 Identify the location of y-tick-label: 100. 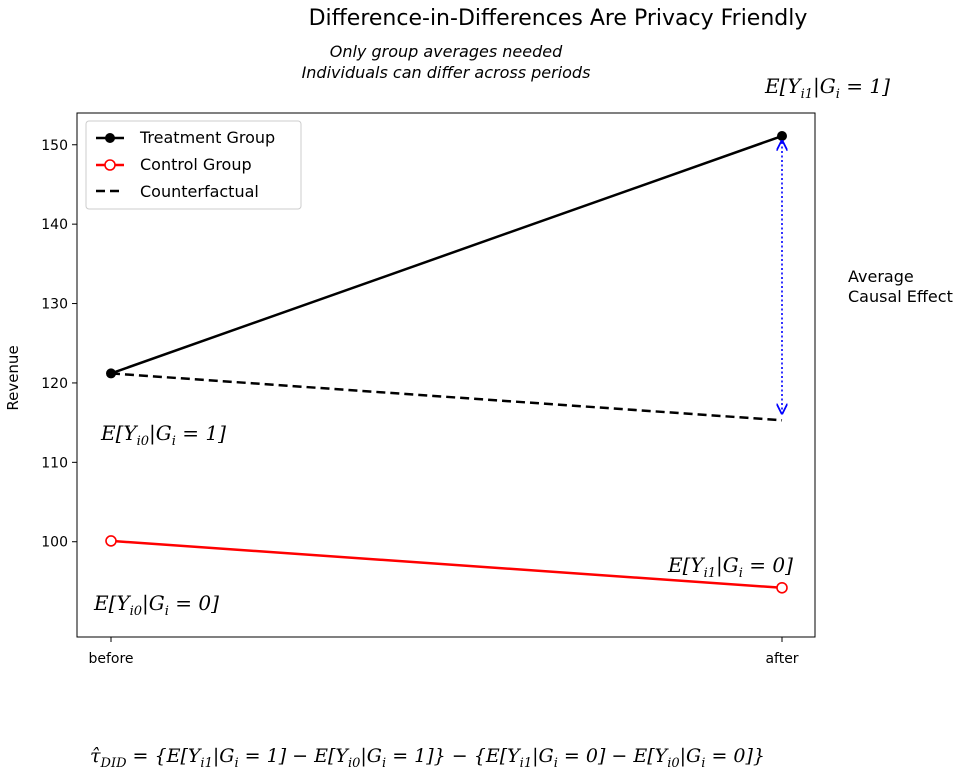
(54, 543).